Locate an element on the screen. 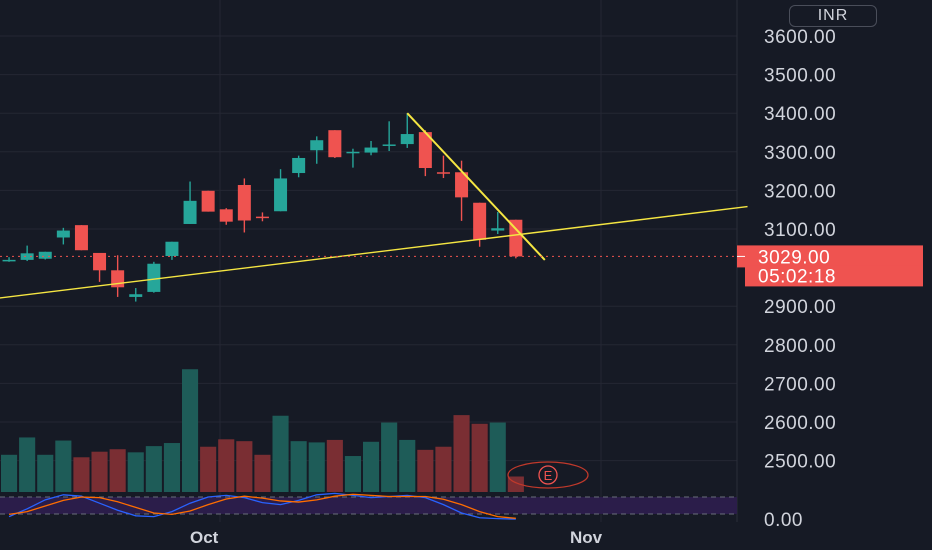 Image resolution: width=932 pixels, height=550 pixels. event-marker-label: E is located at coordinates (548, 475).